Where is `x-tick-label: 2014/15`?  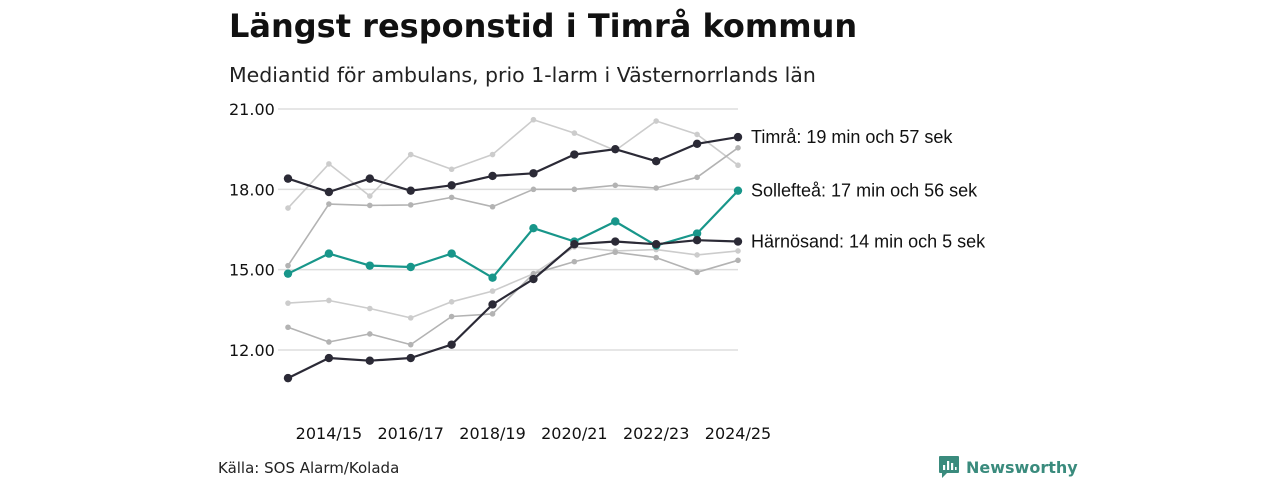 x-tick-label: 2014/15 is located at coordinates (329, 433).